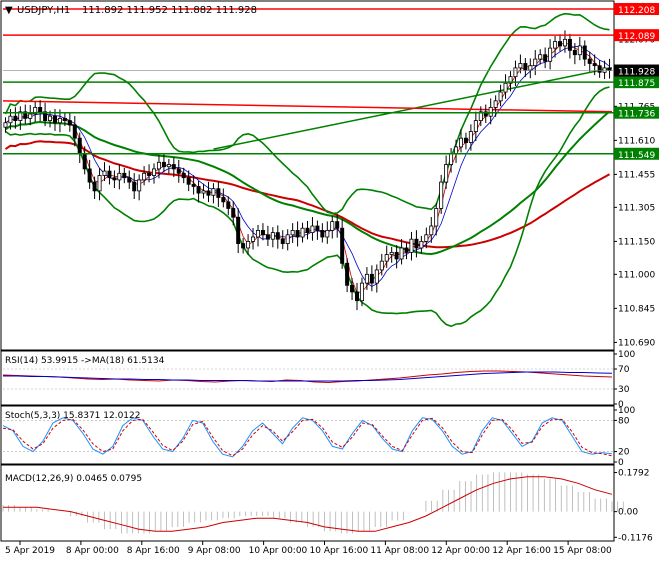 The height and width of the screenshot is (564, 660). Describe the element at coordinates (460, 551) in the screenshot. I see `time-axis-tick-label: 12 Apr 00:00` at that location.